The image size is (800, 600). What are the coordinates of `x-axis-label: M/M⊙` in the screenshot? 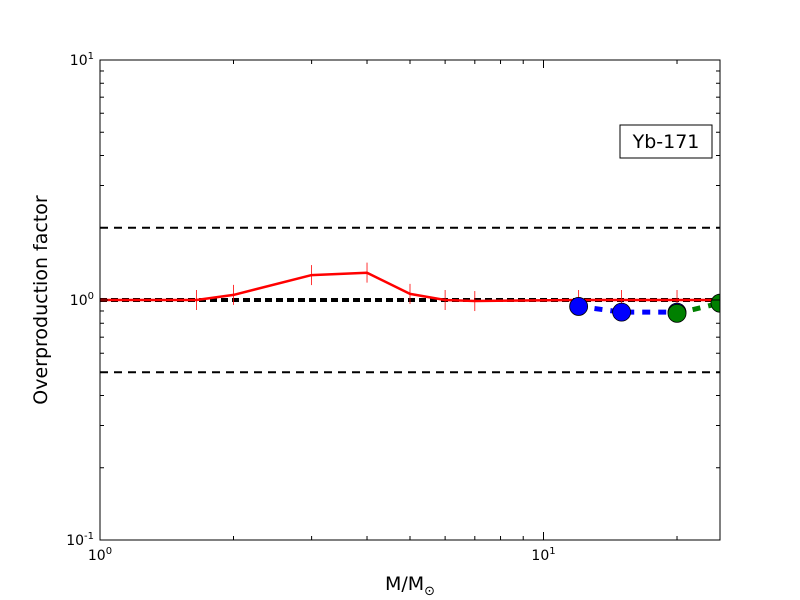 It's located at (410, 586).